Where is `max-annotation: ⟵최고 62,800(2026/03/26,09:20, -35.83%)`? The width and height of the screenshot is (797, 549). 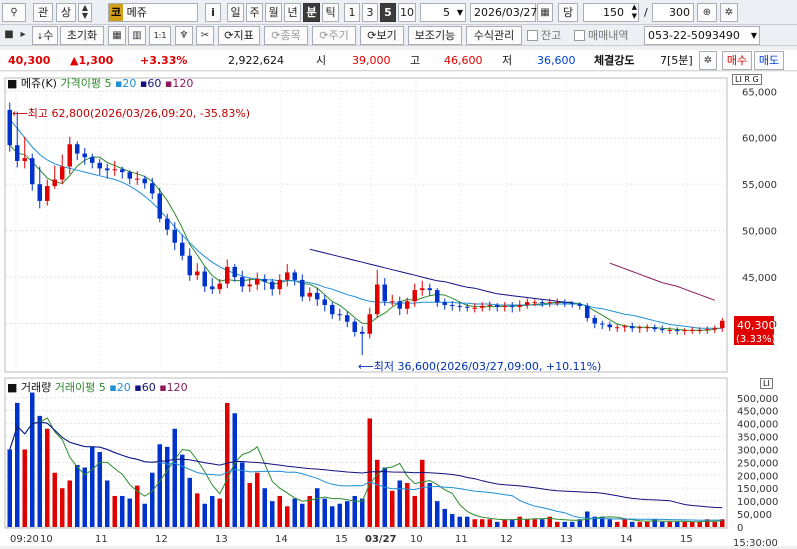 max-annotation: ⟵최고 62,800(2026/03/26,09:20, -35.83%) is located at coordinates (131, 113).